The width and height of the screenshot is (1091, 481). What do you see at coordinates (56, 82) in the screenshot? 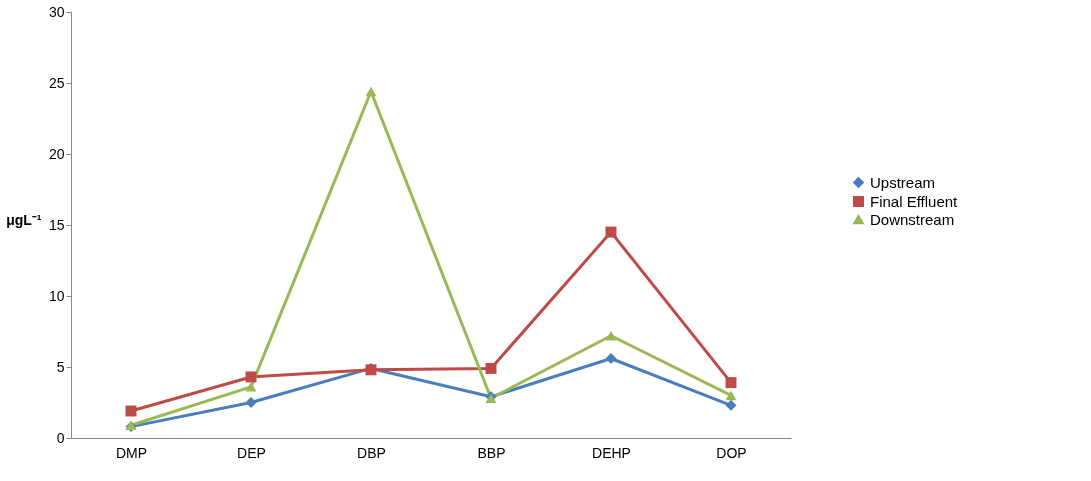
I see `y-tick-label: 25` at bounding box center [56, 82].